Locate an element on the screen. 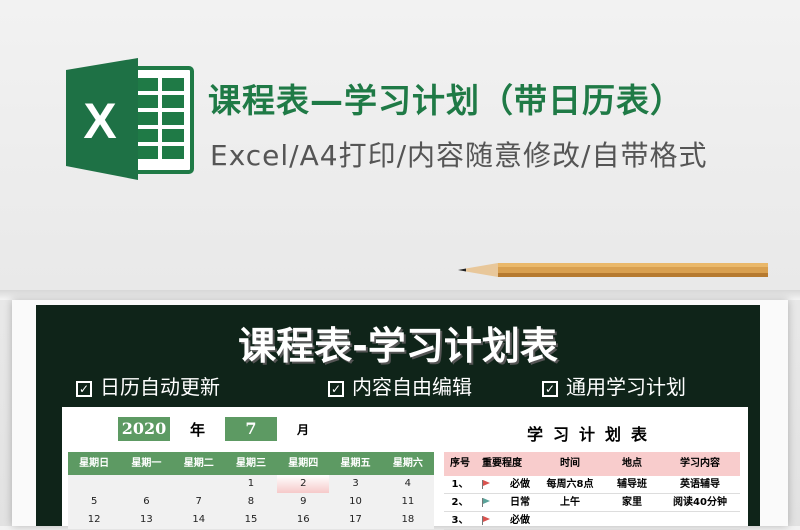  calendar-day: 2 is located at coordinates (303, 484).